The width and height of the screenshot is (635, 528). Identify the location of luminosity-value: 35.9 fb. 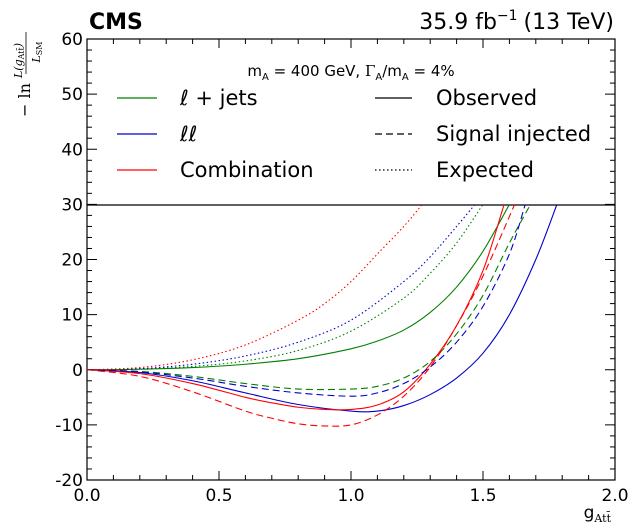
(458, 22).